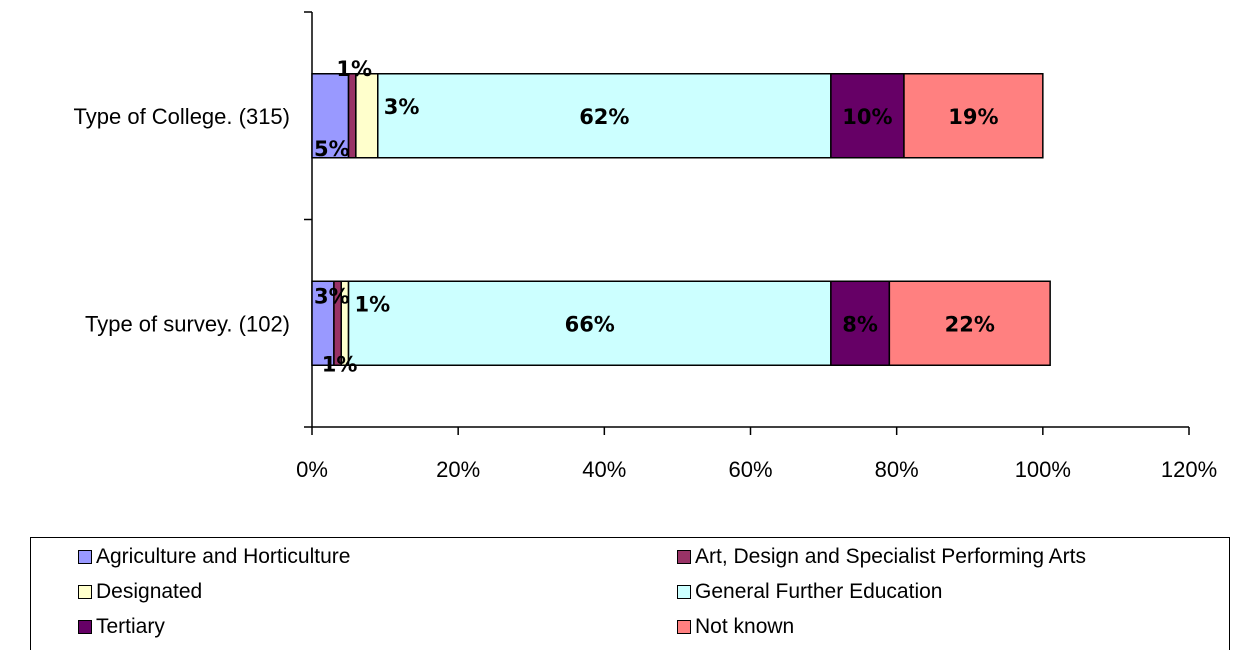 Image resolution: width=1235 pixels, height=650 pixels. I want to click on legend-label: Not known, so click(745, 626).